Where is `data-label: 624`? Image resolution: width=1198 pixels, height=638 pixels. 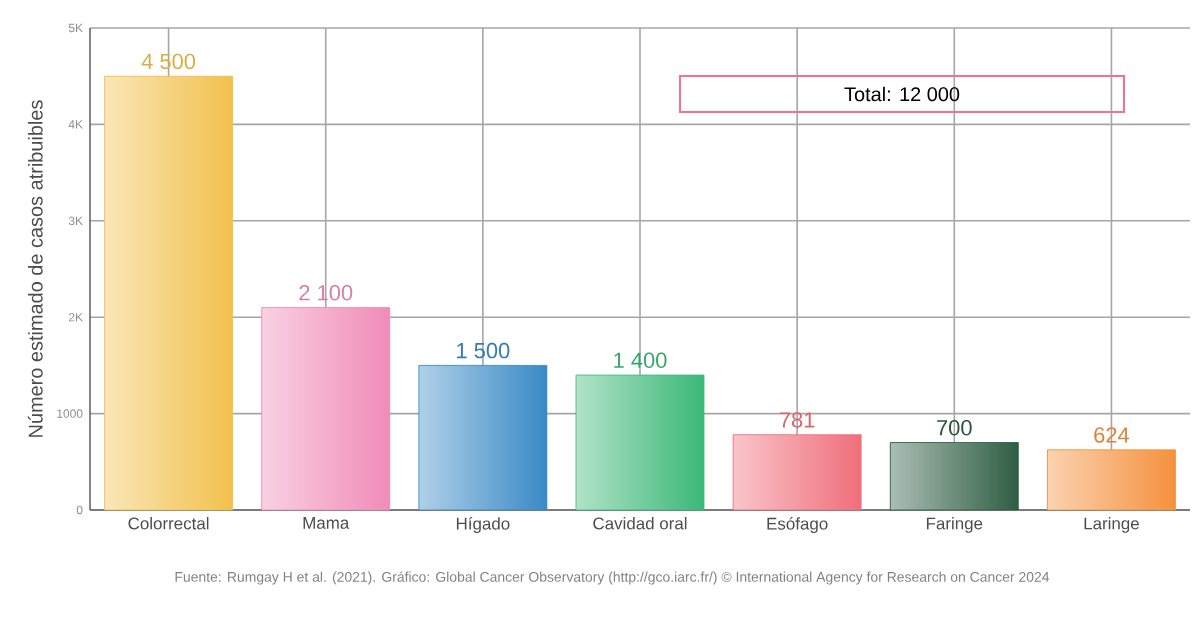
data-label: 624 is located at coordinates (1112, 435).